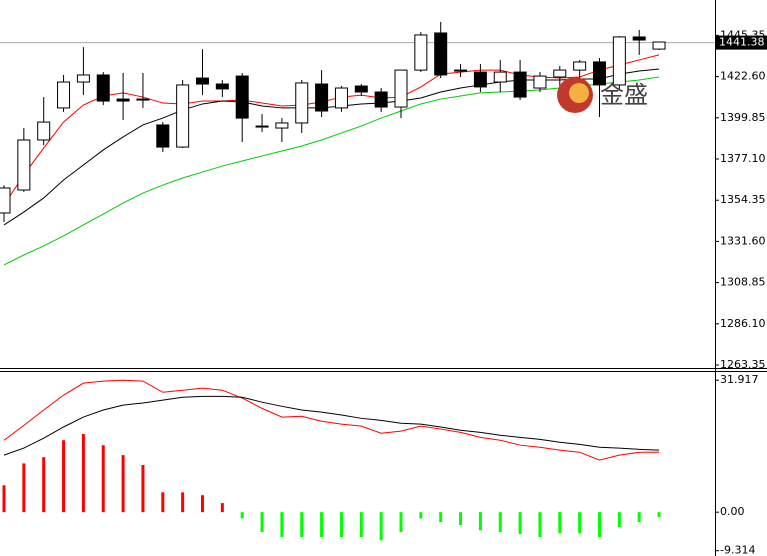 Image resolution: width=767 pixels, height=556 pixels. Describe the element at coordinates (732, 511) in the screenshot. I see `y-tick-label: 0.00` at that location.